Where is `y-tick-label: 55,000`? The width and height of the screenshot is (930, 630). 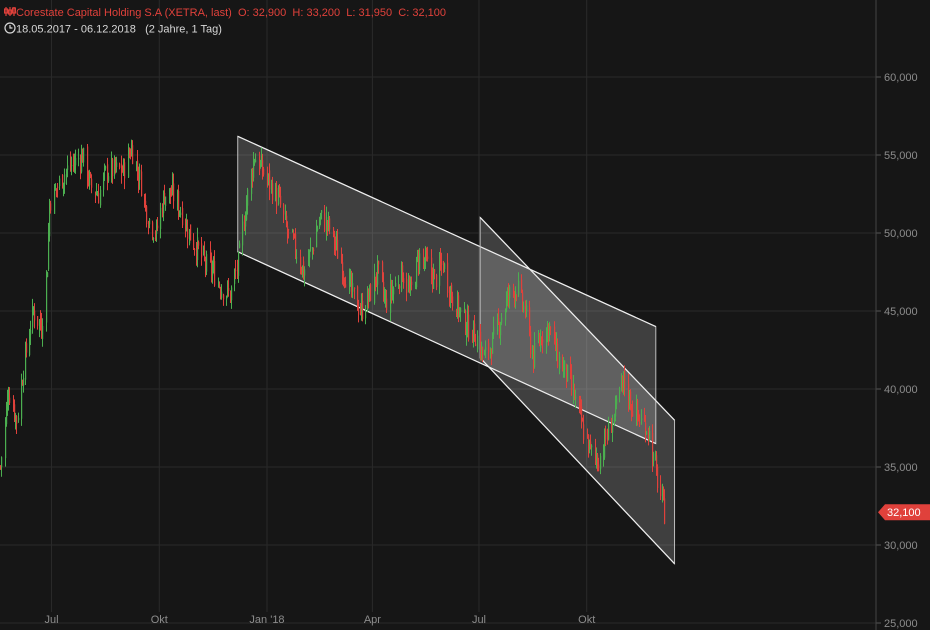 y-tick-label: 55,000 is located at coordinates (901, 156).